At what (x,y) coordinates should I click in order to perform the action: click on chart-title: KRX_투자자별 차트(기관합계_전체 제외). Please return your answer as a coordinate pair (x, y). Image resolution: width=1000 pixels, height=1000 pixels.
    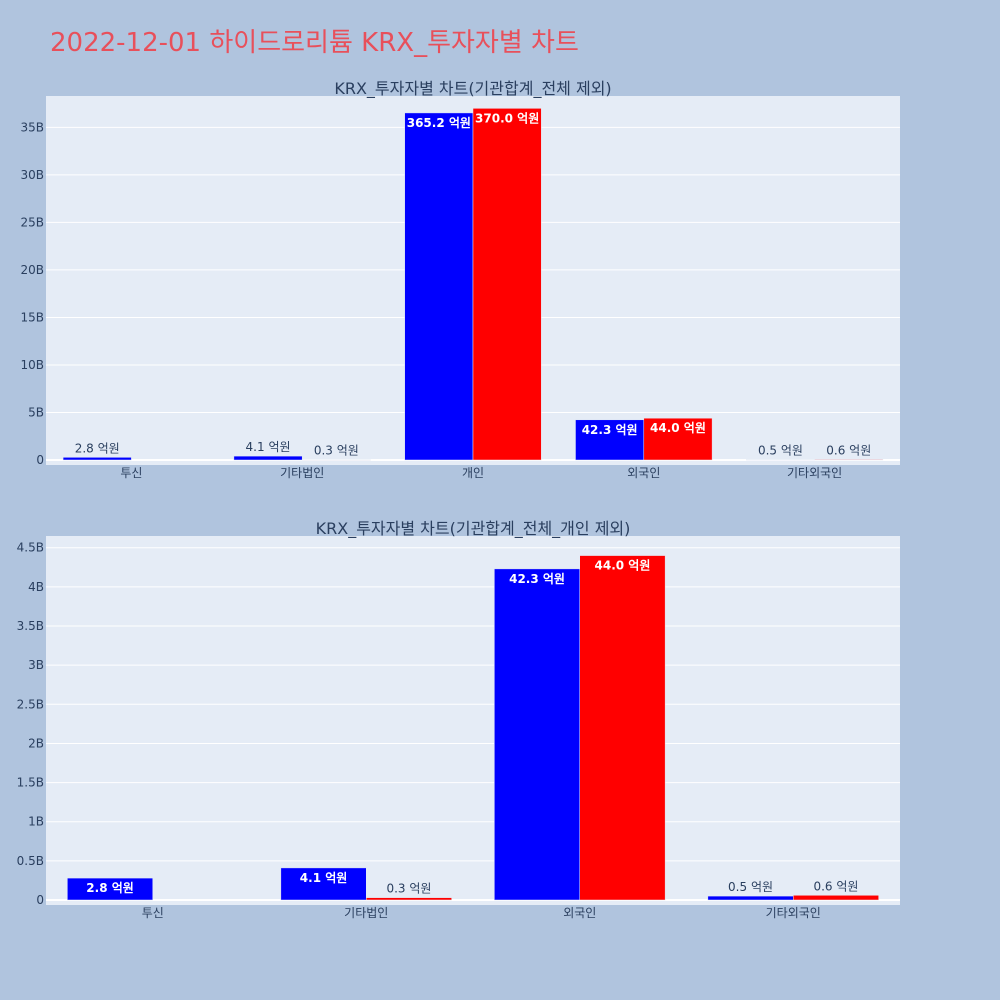
    Looking at the image, I should click on (472, 89).